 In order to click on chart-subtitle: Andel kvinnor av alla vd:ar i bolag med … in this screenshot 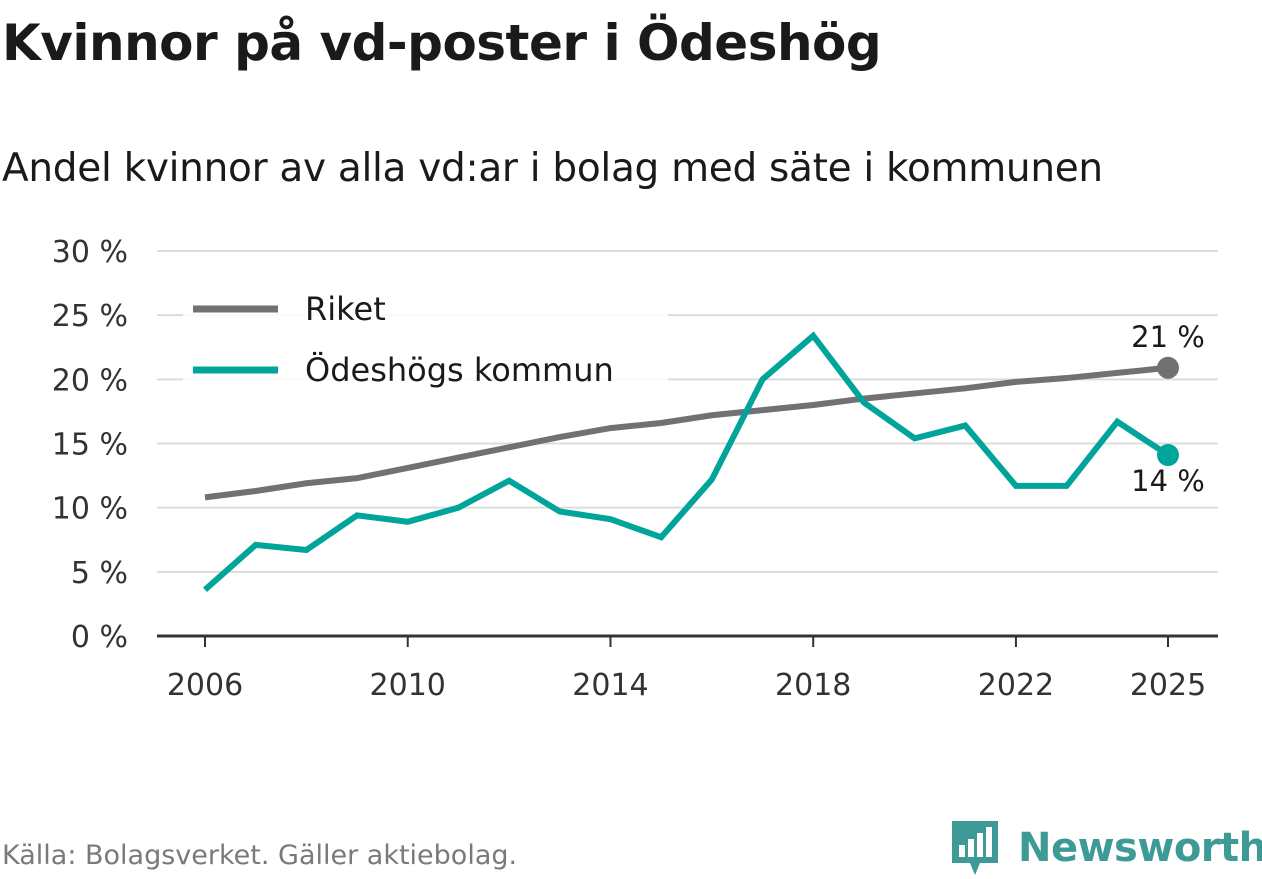, I will do `click(552, 168)`.